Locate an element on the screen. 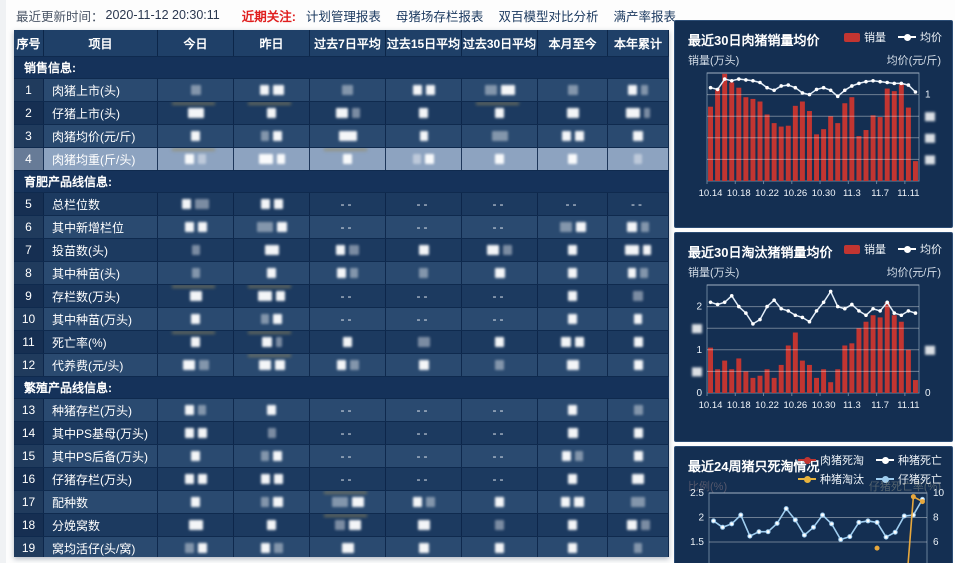 The width and height of the screenshot is (955, 563). table-row: 4 肉猪均重(斤/头) is located at coordinates (341, 158).